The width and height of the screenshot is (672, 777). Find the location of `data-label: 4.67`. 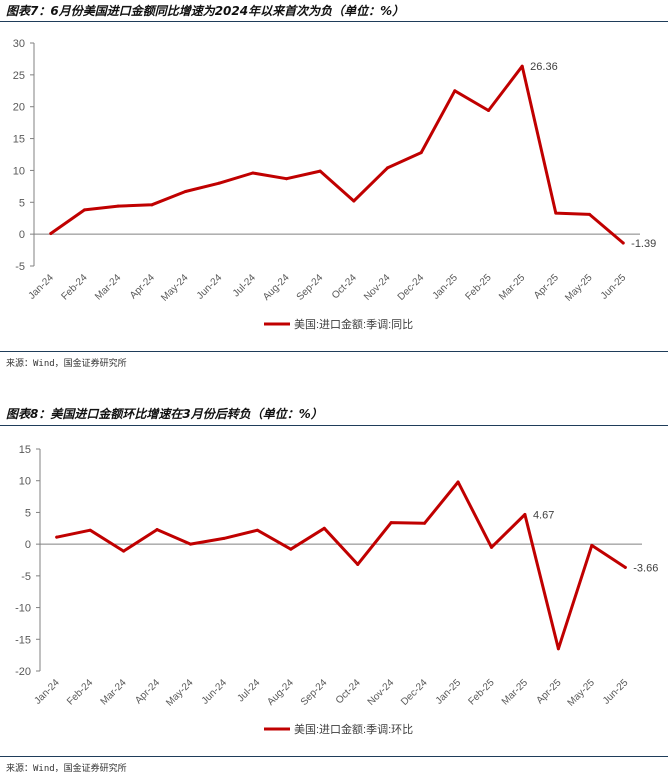

data-label: 4.67 is located at coordinates (543, 516).